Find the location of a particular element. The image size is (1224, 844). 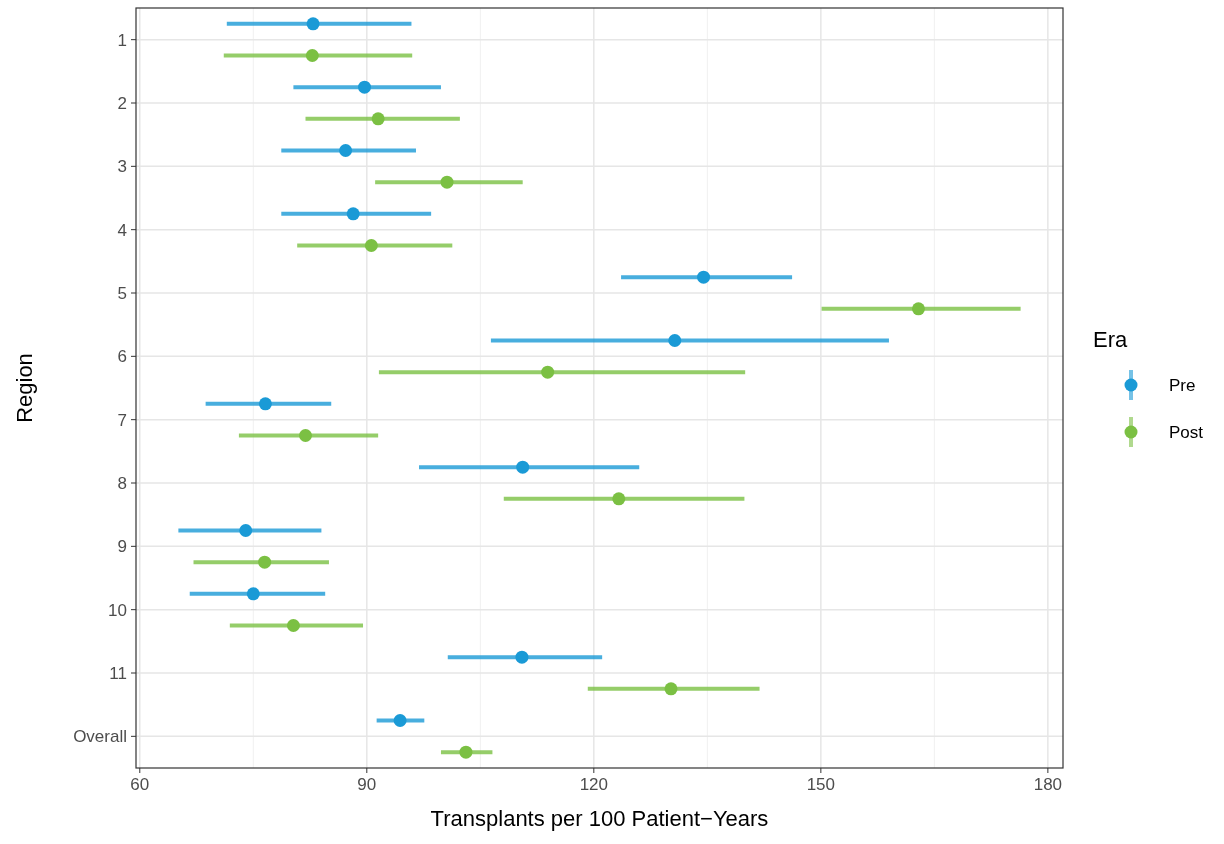

y-tick-label: Overall is located at coordinates (100, 737).